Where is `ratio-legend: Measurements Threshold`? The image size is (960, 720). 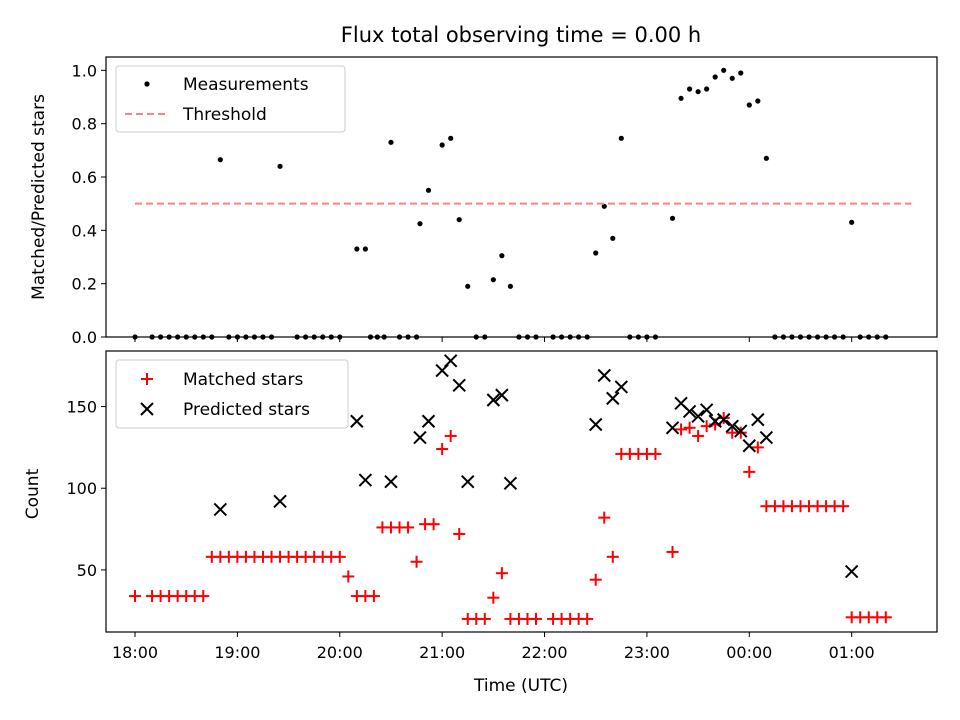 ratio-legend: Measurements Threshold is located at coordinates (230, 99).